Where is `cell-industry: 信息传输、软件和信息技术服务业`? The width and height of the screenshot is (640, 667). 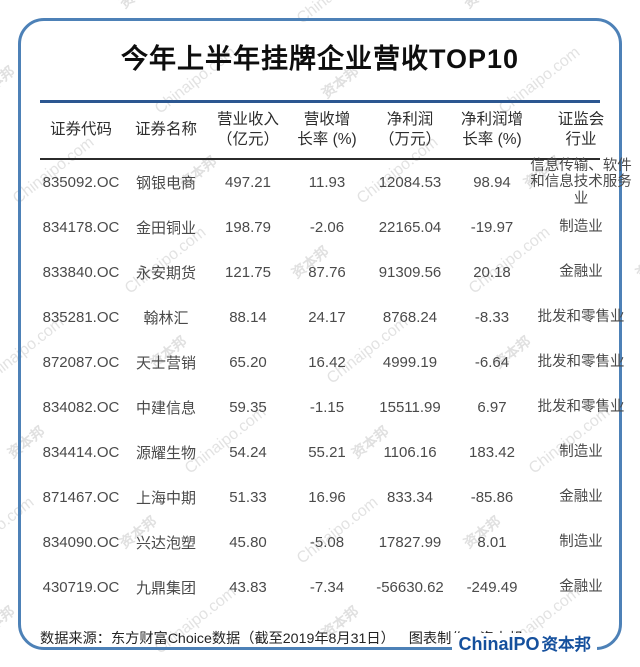
cell-industry: 信息传输、软件和信息技术服务业 is located at coordinates (581, 182).